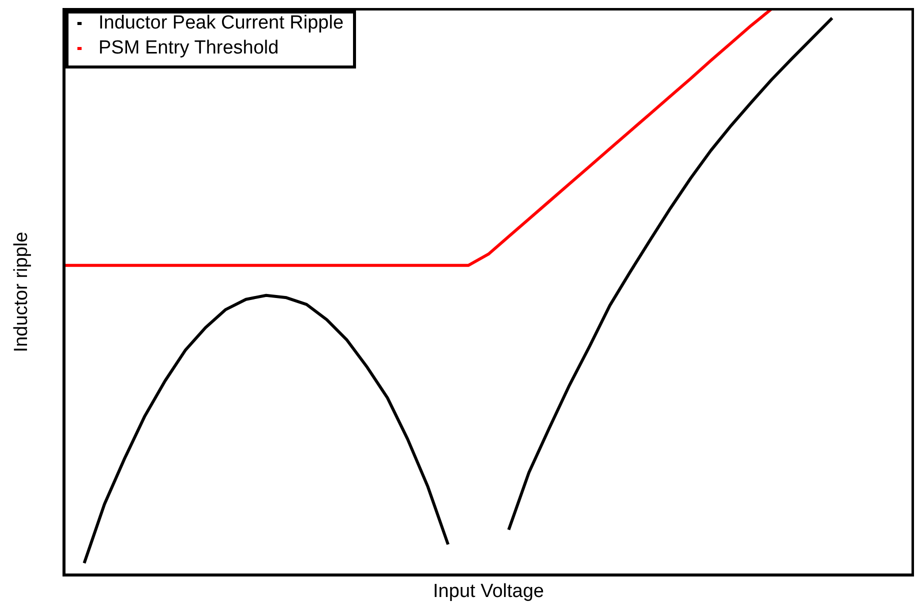 This screenshot has height=603, width=922. Describe the element at coordinates (488, 591) in the screenshot. I see `x-axis-title: Input Voltage` at that location.